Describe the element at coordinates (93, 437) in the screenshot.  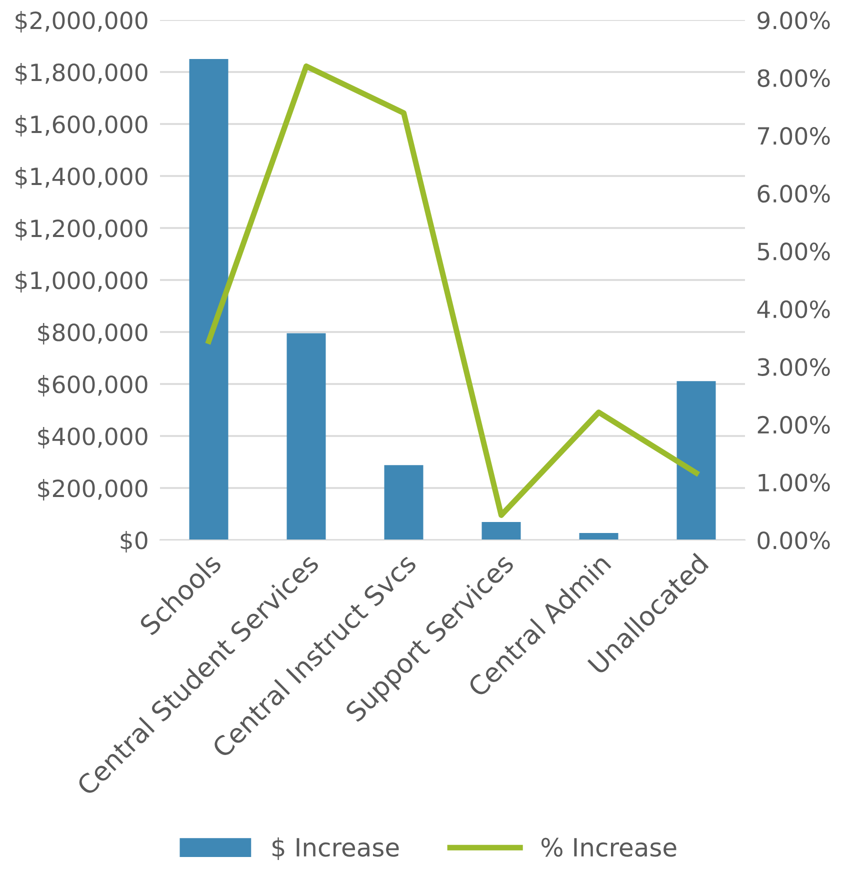
I see `y-tick-label: $400,000` at that location.